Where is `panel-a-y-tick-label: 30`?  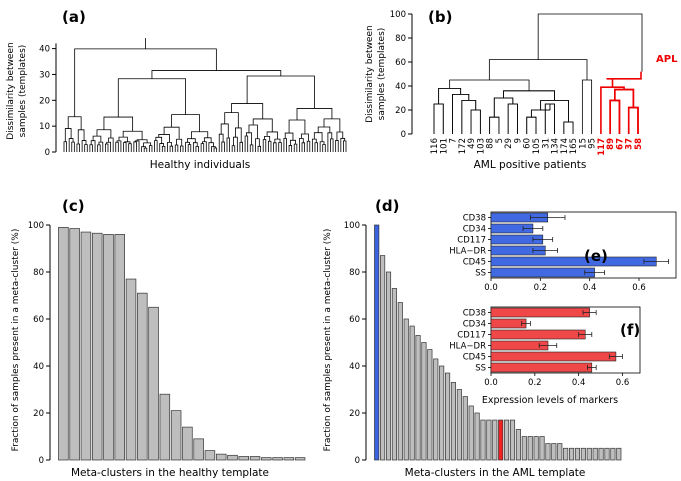 panel-a-y-tick-label: 30 is located at coordinates (44, 75).